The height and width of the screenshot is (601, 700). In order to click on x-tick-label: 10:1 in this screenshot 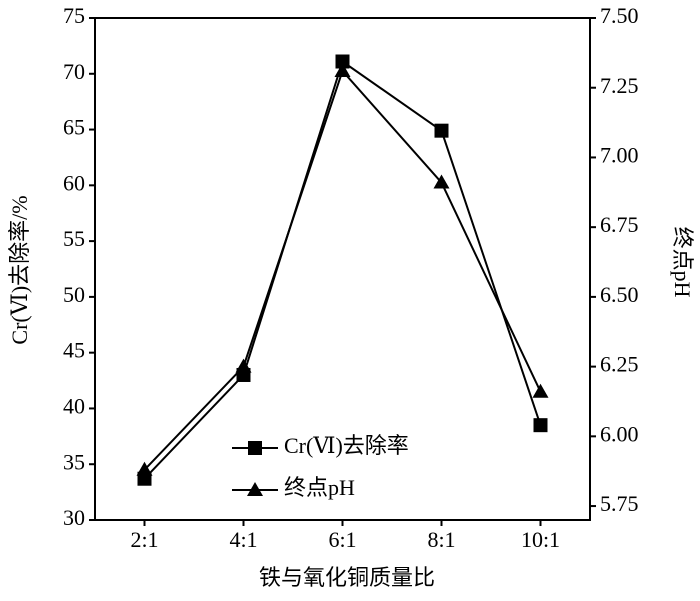, I will do `click(540, 539)`.